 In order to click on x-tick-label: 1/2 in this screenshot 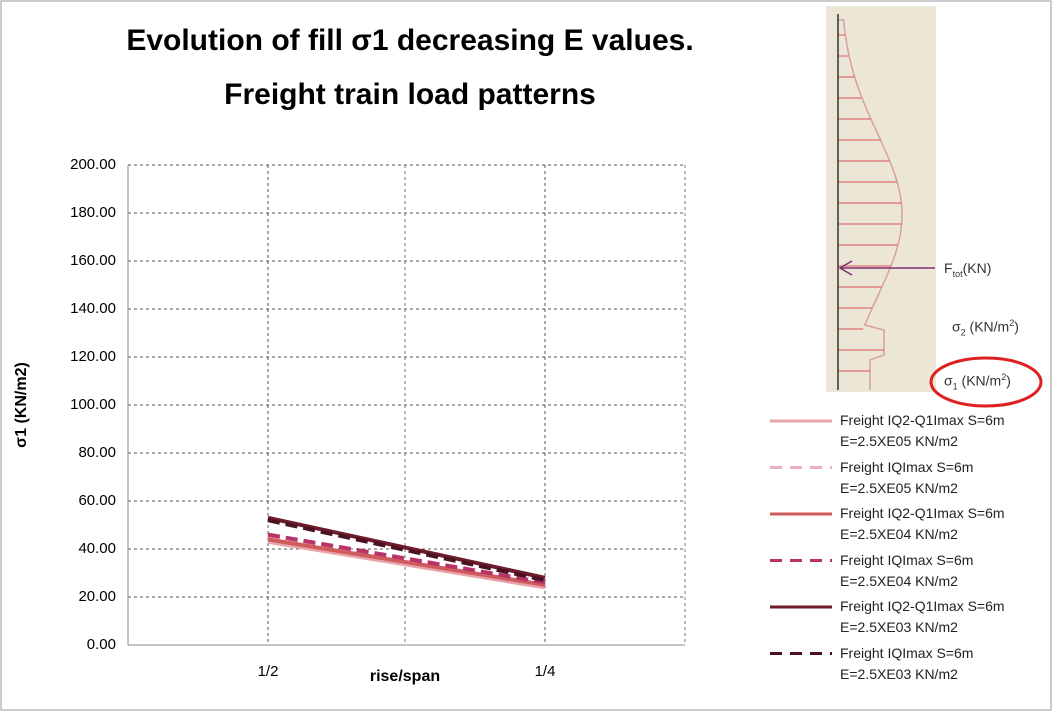, I will do `click(268, 671)`.